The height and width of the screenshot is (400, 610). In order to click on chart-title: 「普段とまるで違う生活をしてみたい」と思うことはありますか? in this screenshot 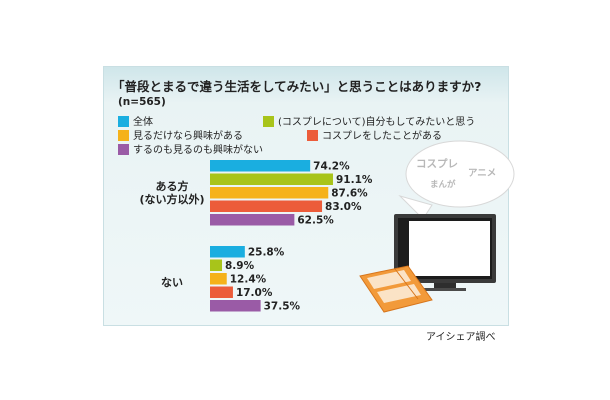, I will do `click(297, 86)`.